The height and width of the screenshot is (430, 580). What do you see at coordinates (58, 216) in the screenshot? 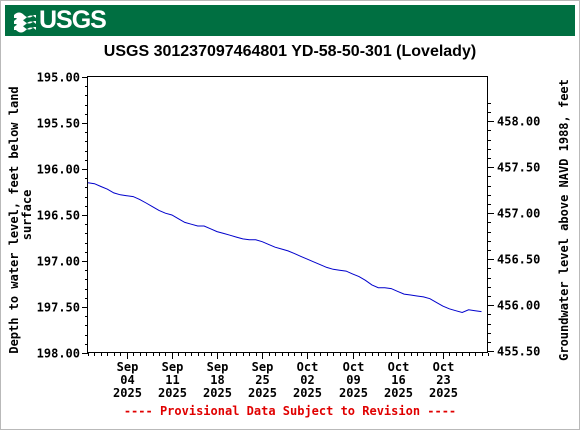
I see `left-tick-label: 196.50` at bounding box center [58, 216].